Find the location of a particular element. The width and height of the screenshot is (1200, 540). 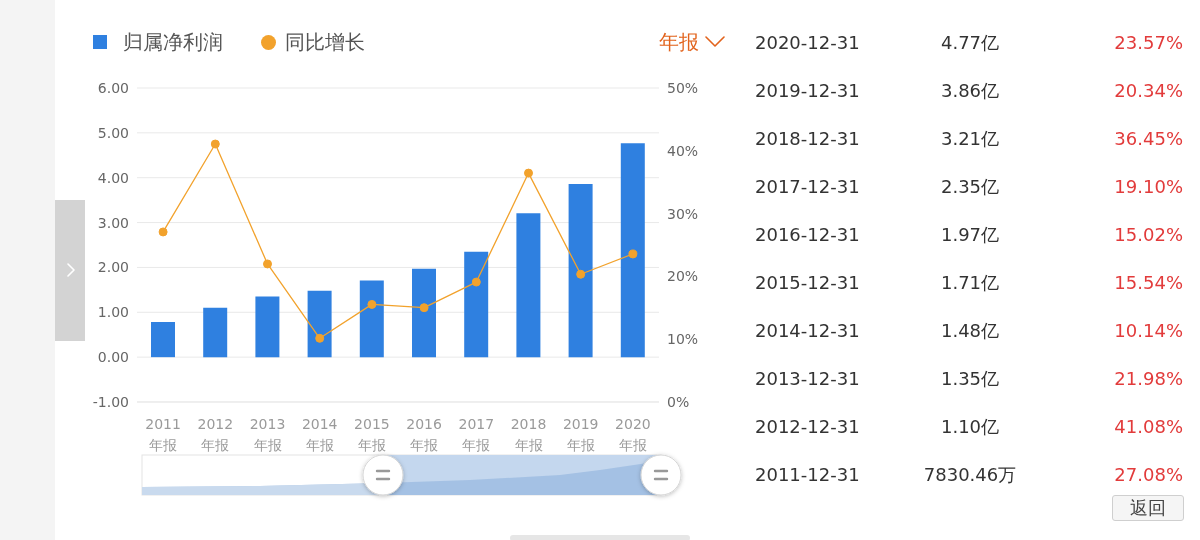

x-tick-label: 2015 年报 is located at coordinates (372, 434).